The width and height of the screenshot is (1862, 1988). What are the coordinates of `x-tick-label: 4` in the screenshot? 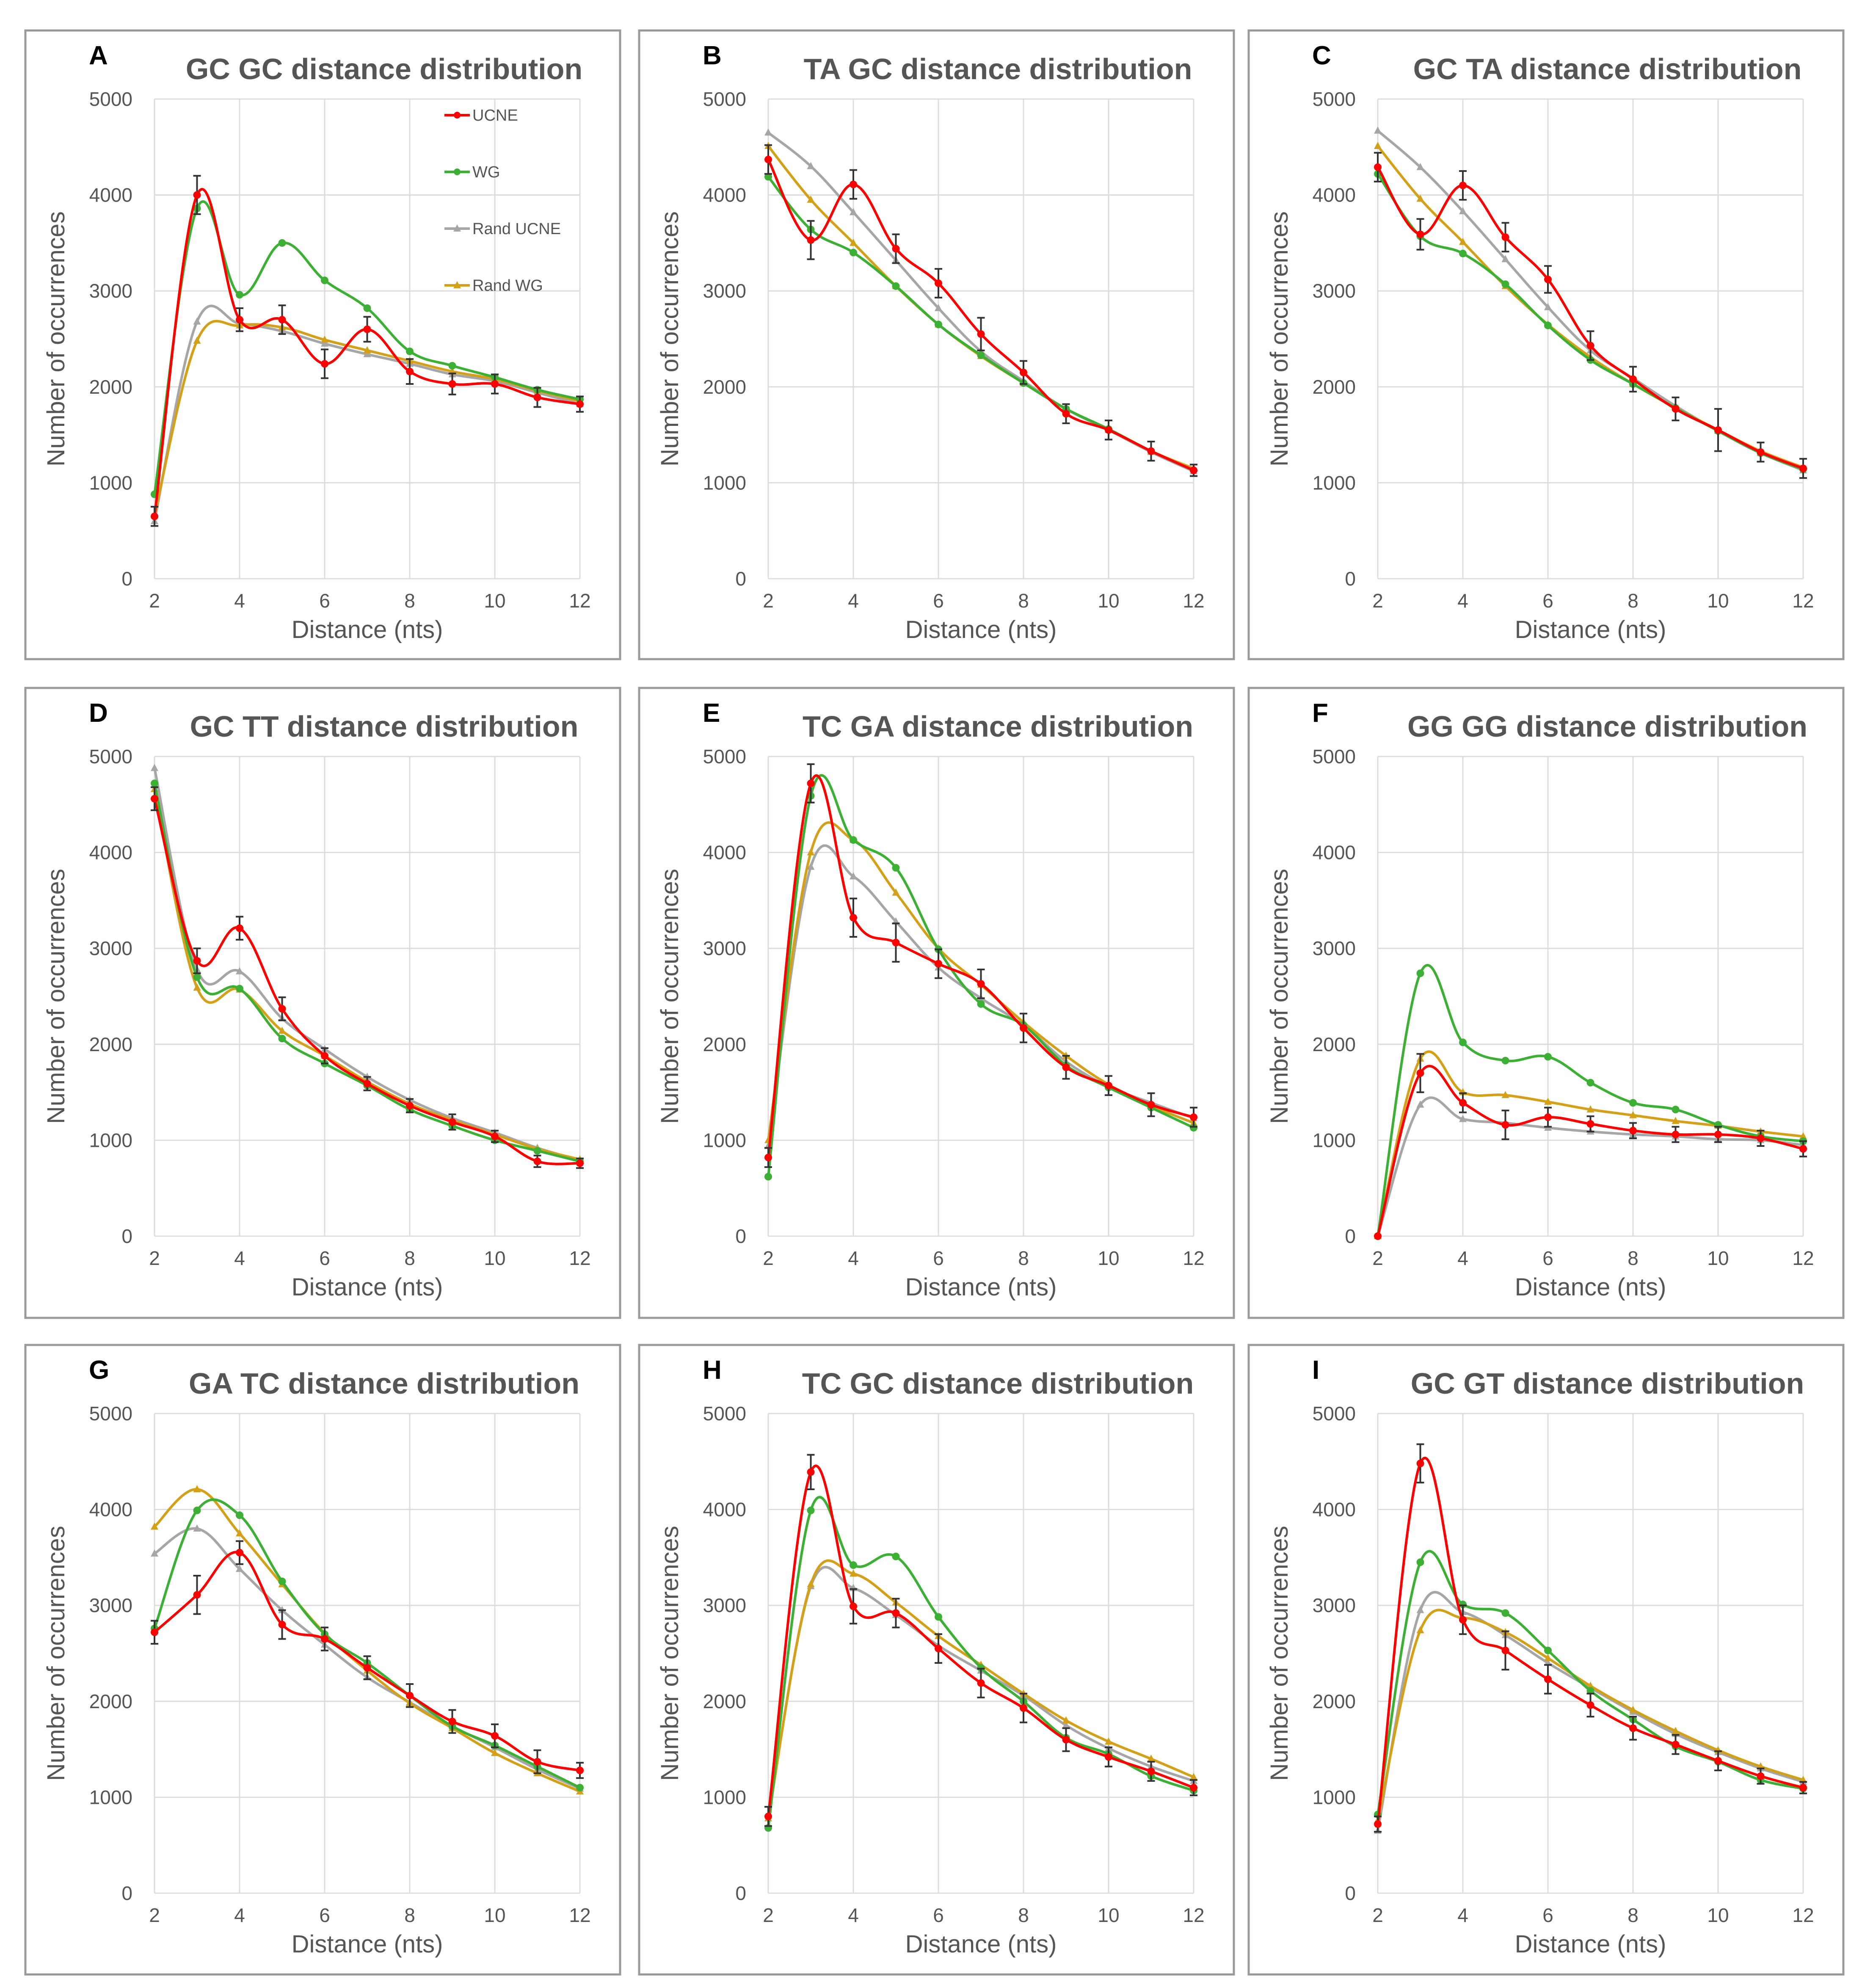 It's located at (854, 1258).